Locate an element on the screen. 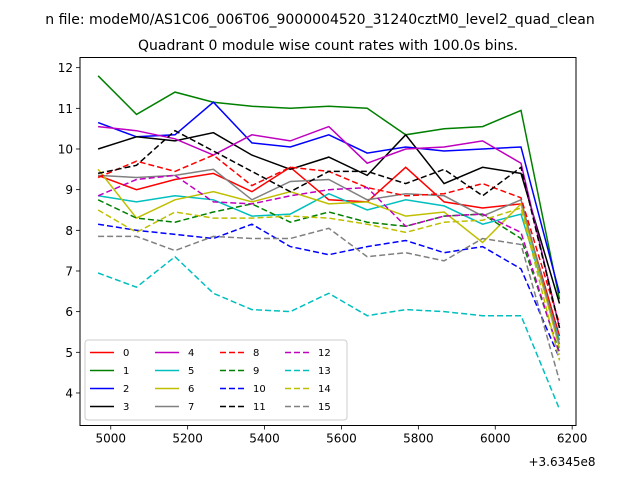  legend-label-12: 12 is located at coordinates (324, 353).